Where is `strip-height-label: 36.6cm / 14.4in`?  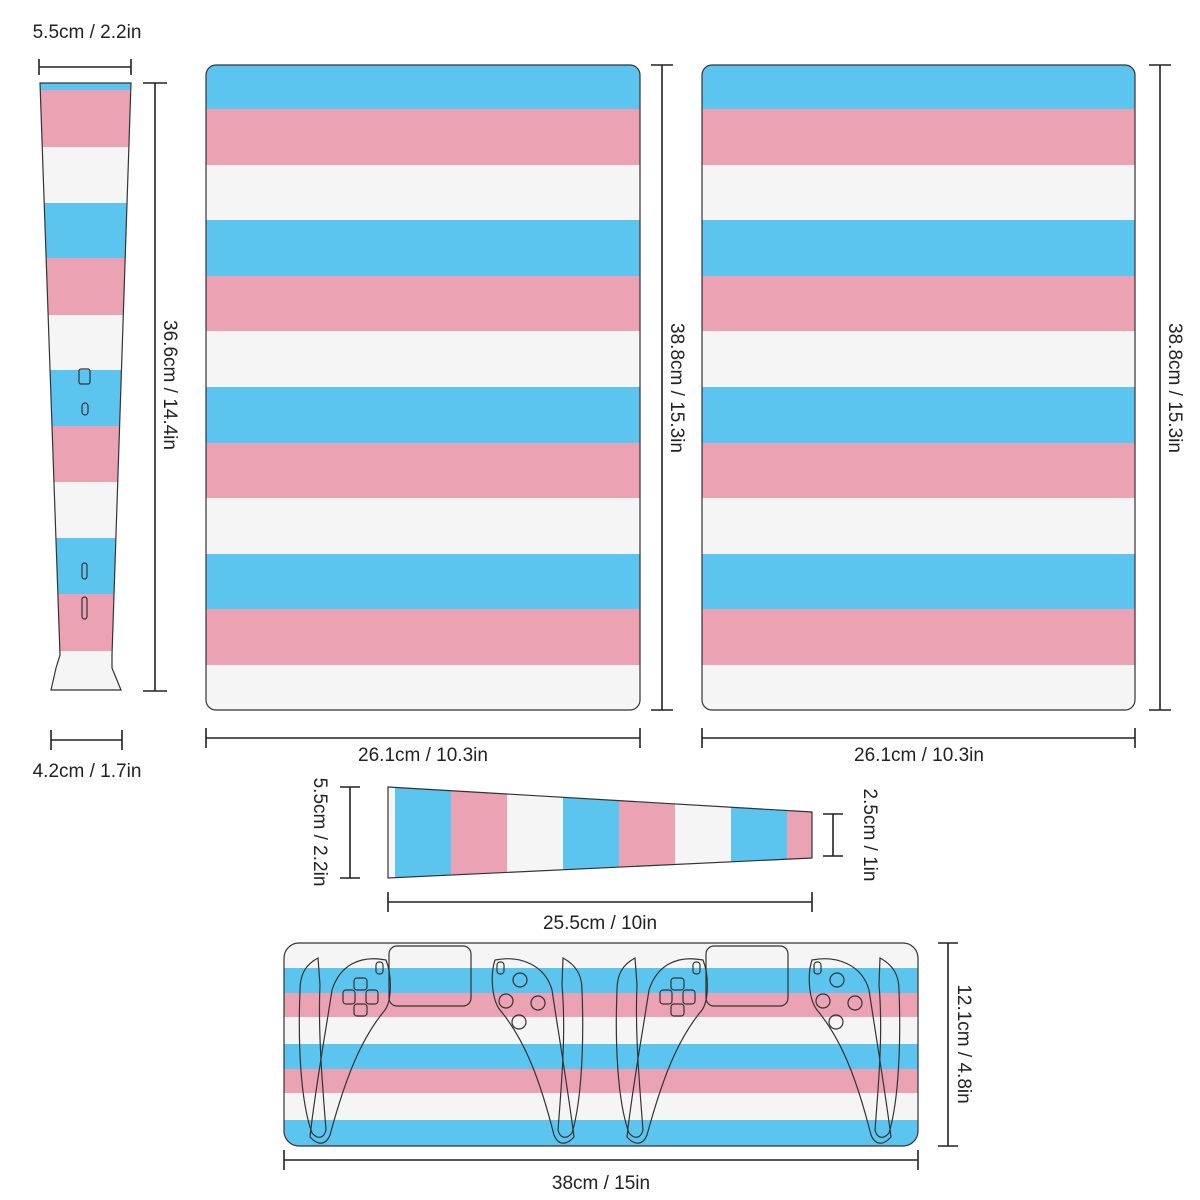
strip-height-label: 36.6cm / 14.4in is located at coordinates (169, 385).